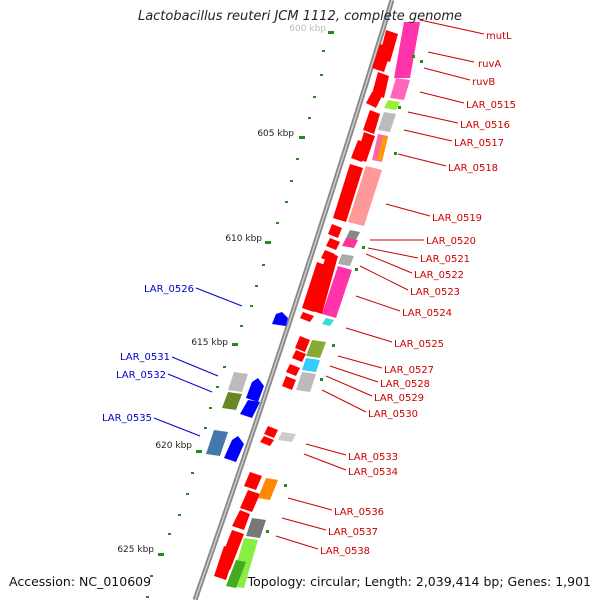 The image size is (600, 600). I want to click on scale-label: 605 kbp, so click(275, 134).